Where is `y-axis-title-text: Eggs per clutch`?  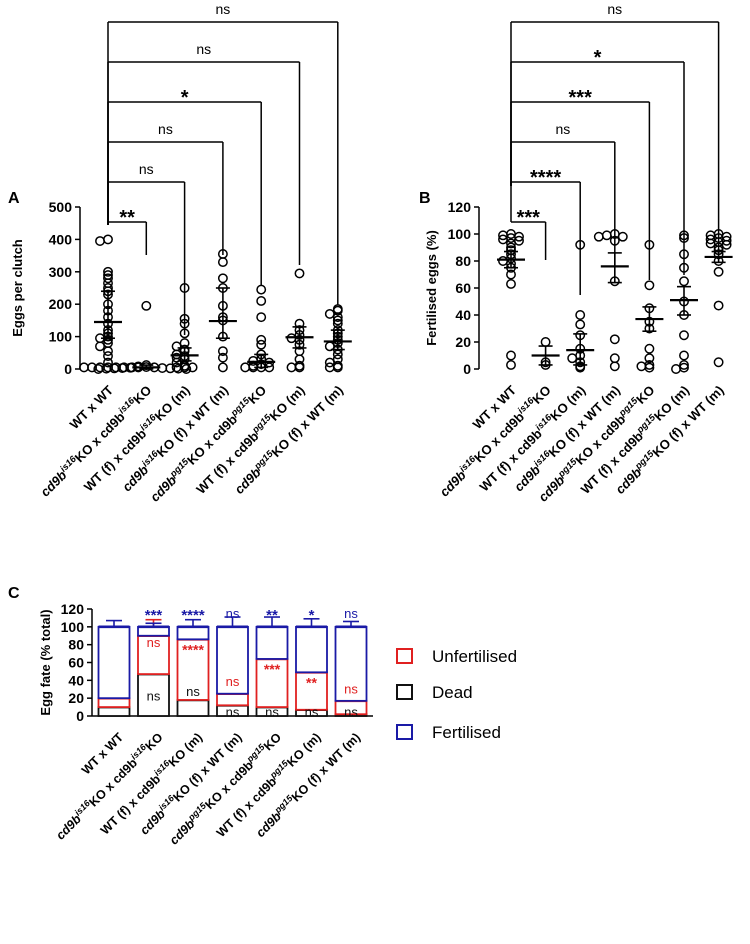
y-axis-title-text: Eggs per clutch is located at coordinates (17, 288).